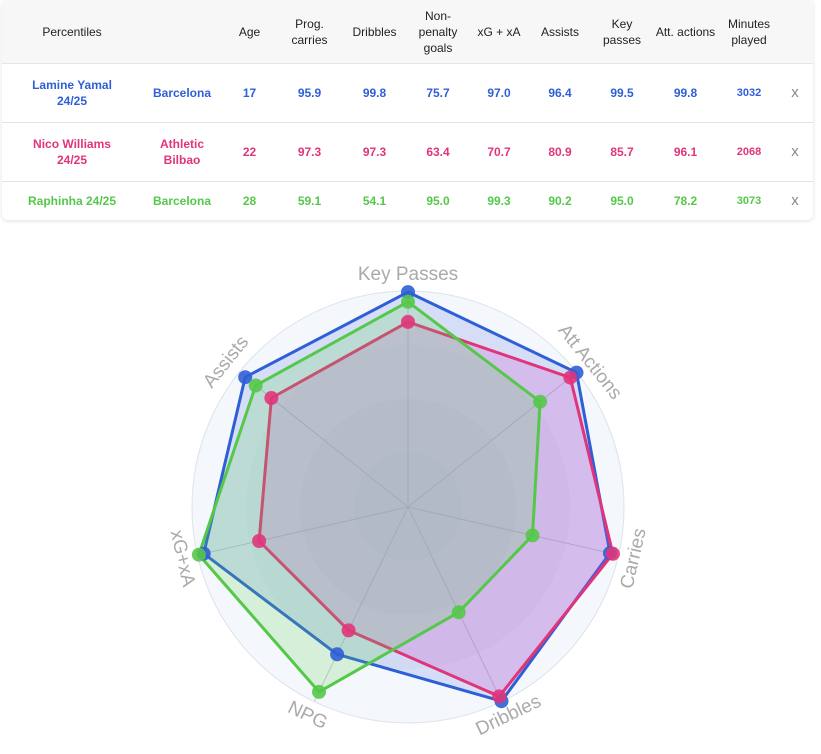  I want to click on player-name: Nico Williams 24/25, so click(72, 151).